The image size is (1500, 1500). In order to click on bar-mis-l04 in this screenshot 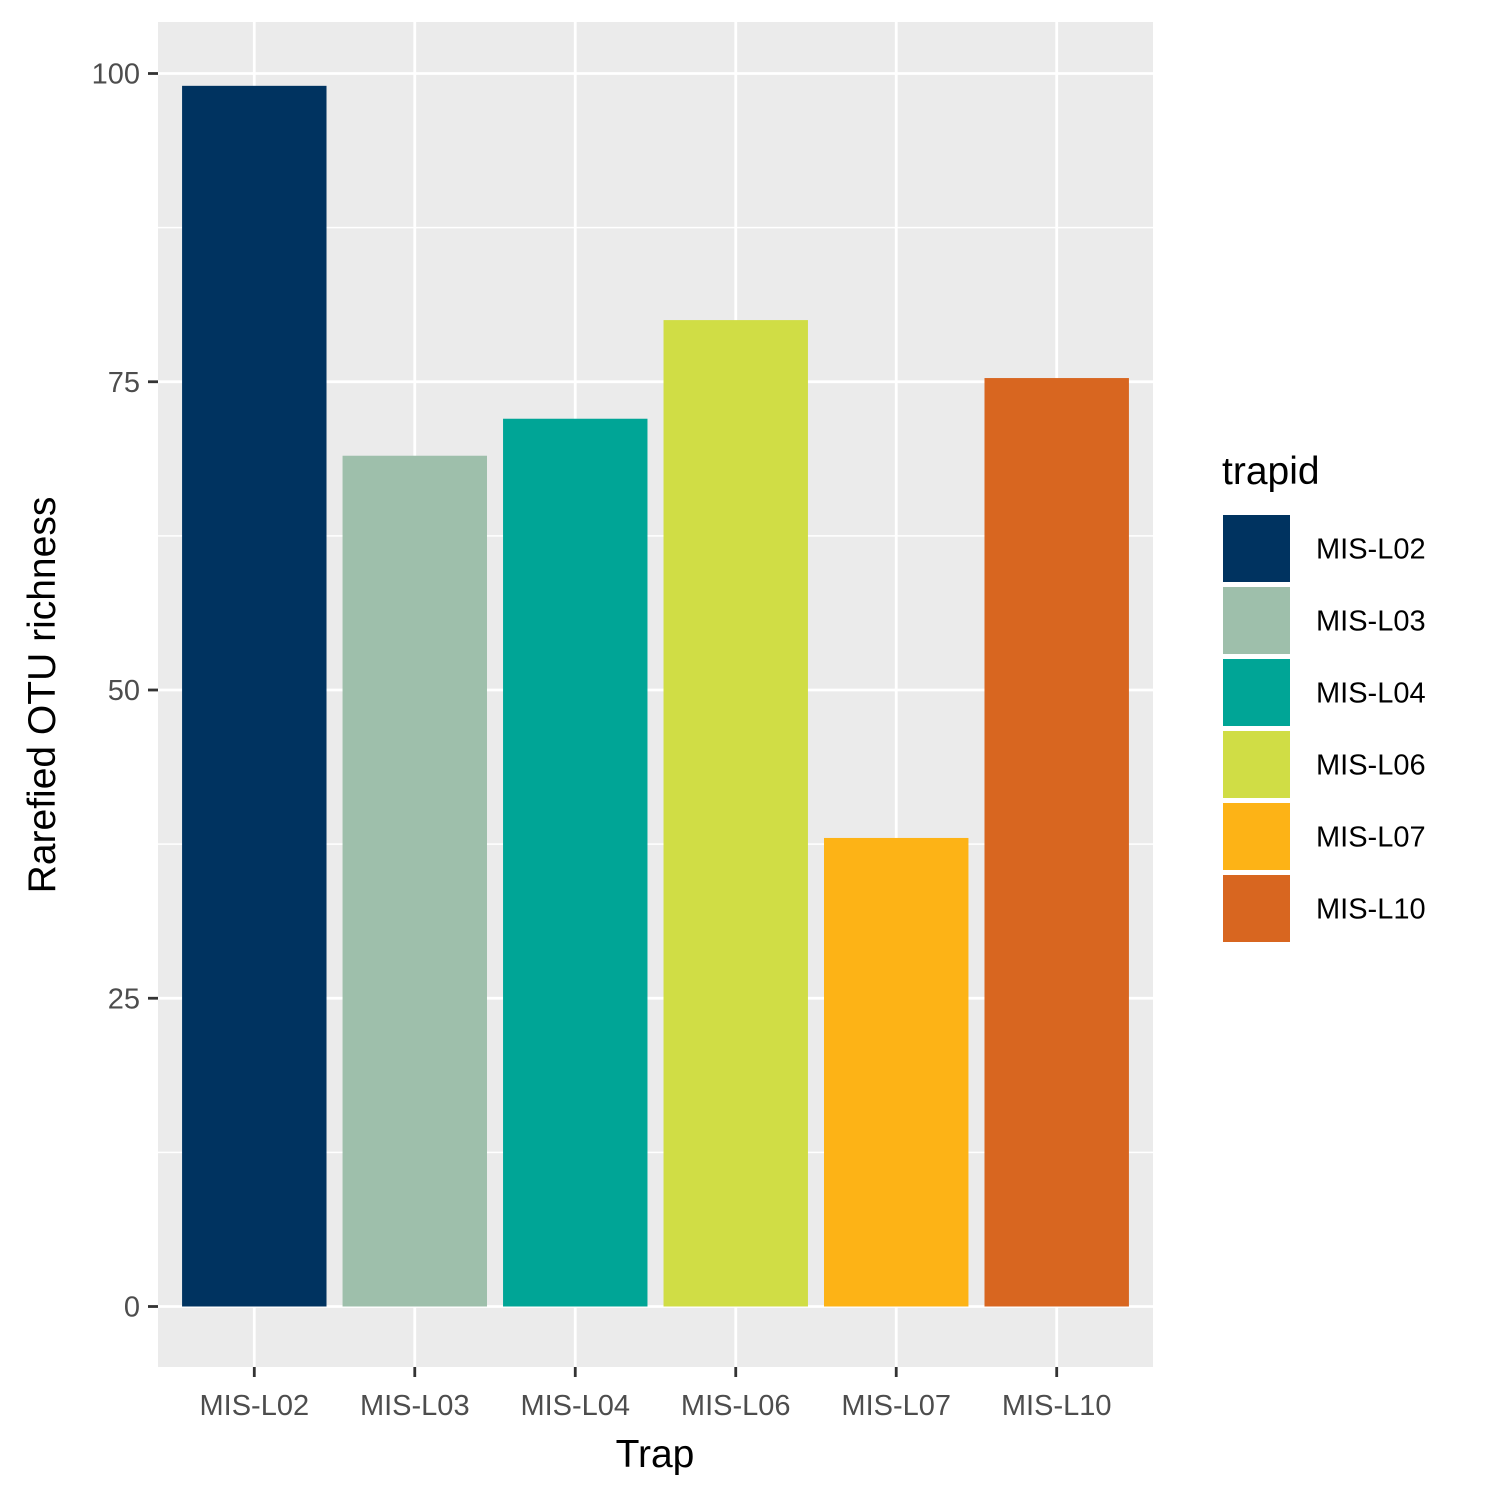, I will do `click(575, 862)`.